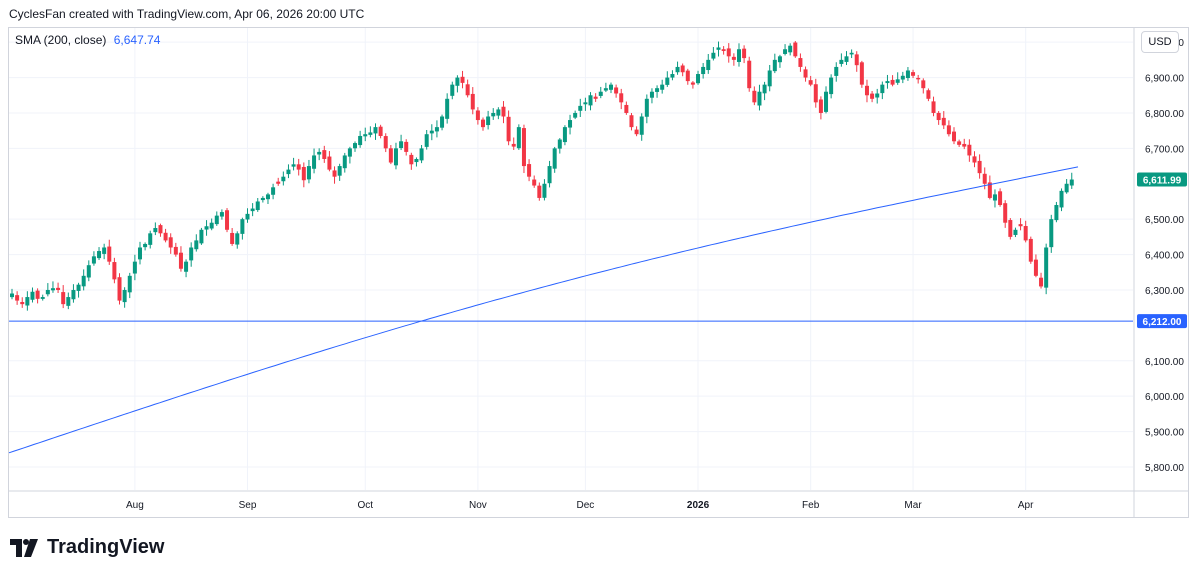 The width and height of the screenshot is (1200, 574). Describe the element at coordinates (87, 547) in the screenshot. I see `tradingview-logo: TradingView` at that location.